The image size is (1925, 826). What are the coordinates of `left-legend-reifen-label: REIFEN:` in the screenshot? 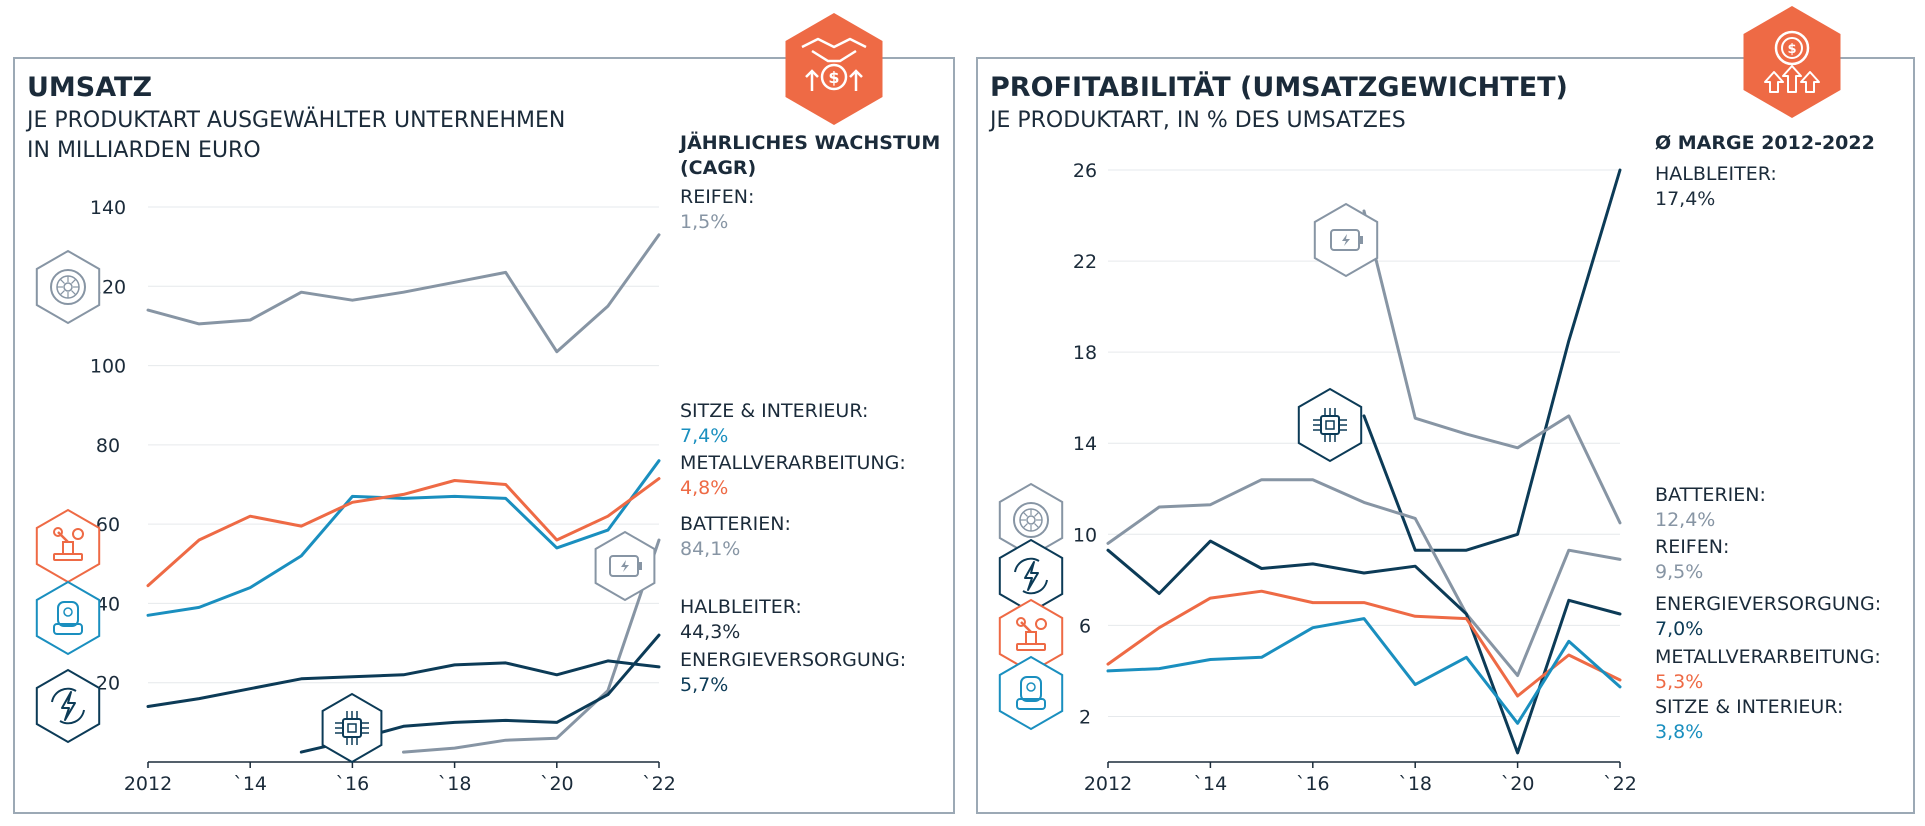 It's located at (717, 197).